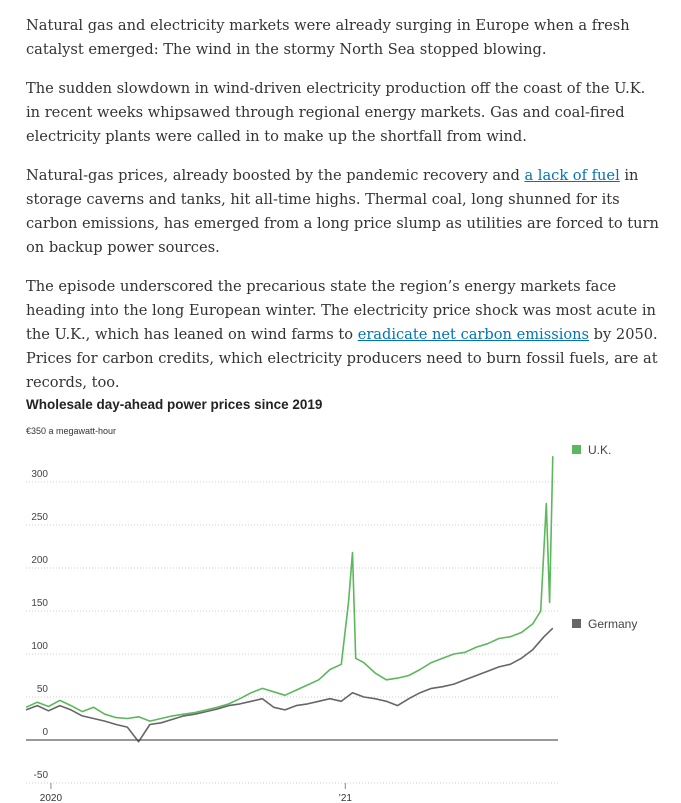  I want to click on y-tick-label-200: 200, so click(39, 560).